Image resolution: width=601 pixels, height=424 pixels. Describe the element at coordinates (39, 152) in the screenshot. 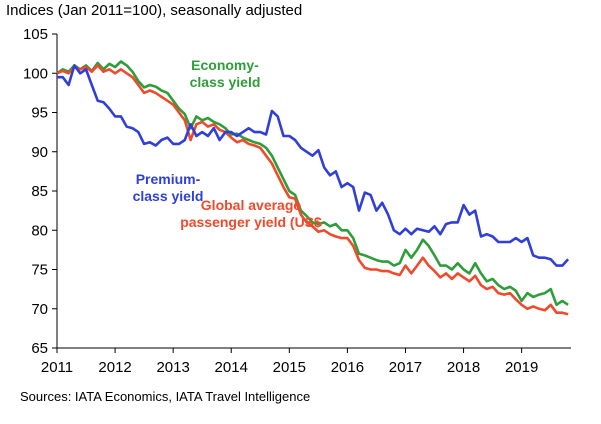

I see `y-tick-label: 90` at that location.